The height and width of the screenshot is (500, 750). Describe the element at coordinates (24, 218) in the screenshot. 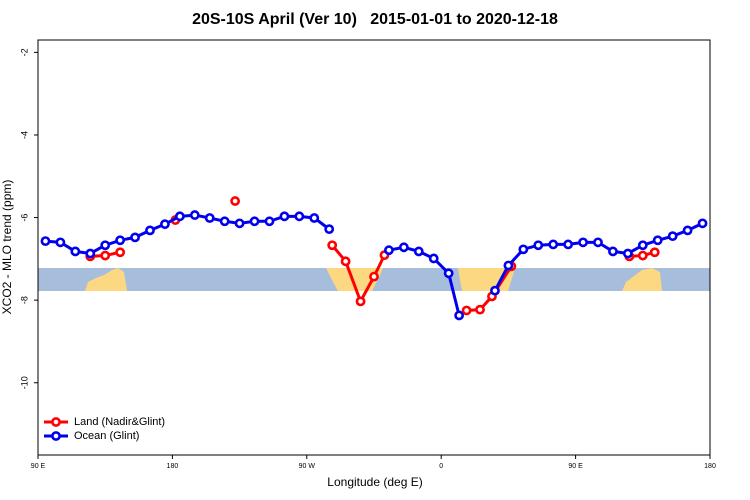

I see `y-tick-label: -6` at that location.